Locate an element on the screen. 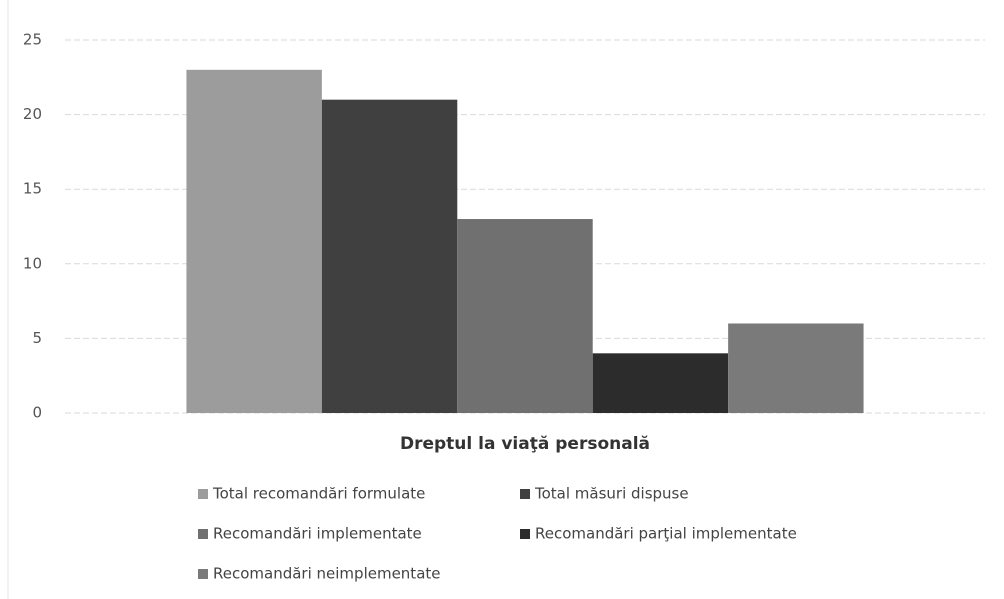 This screenshot has height=599, width=1004. y-tick-label: 10 is located at coordinates (32, 263).